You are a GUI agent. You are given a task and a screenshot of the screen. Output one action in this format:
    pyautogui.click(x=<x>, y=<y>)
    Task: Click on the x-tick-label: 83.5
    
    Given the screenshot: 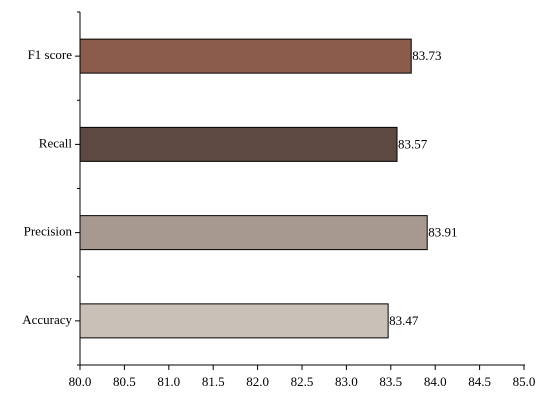 What is the action you would take?
    pyautogui.click(x=390, y=381)
    